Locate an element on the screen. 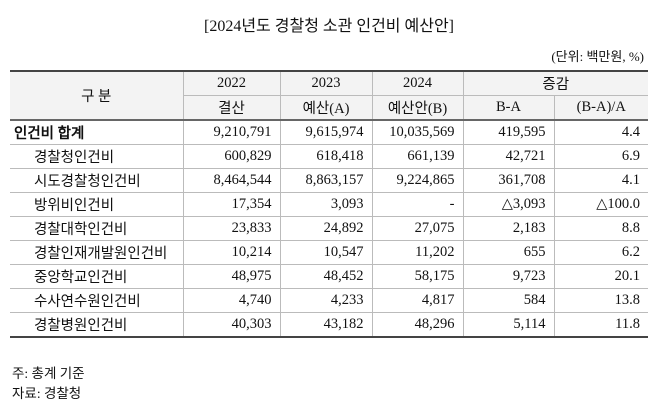  row-label: 방위비인건비 is located at coordinates (97, 204).